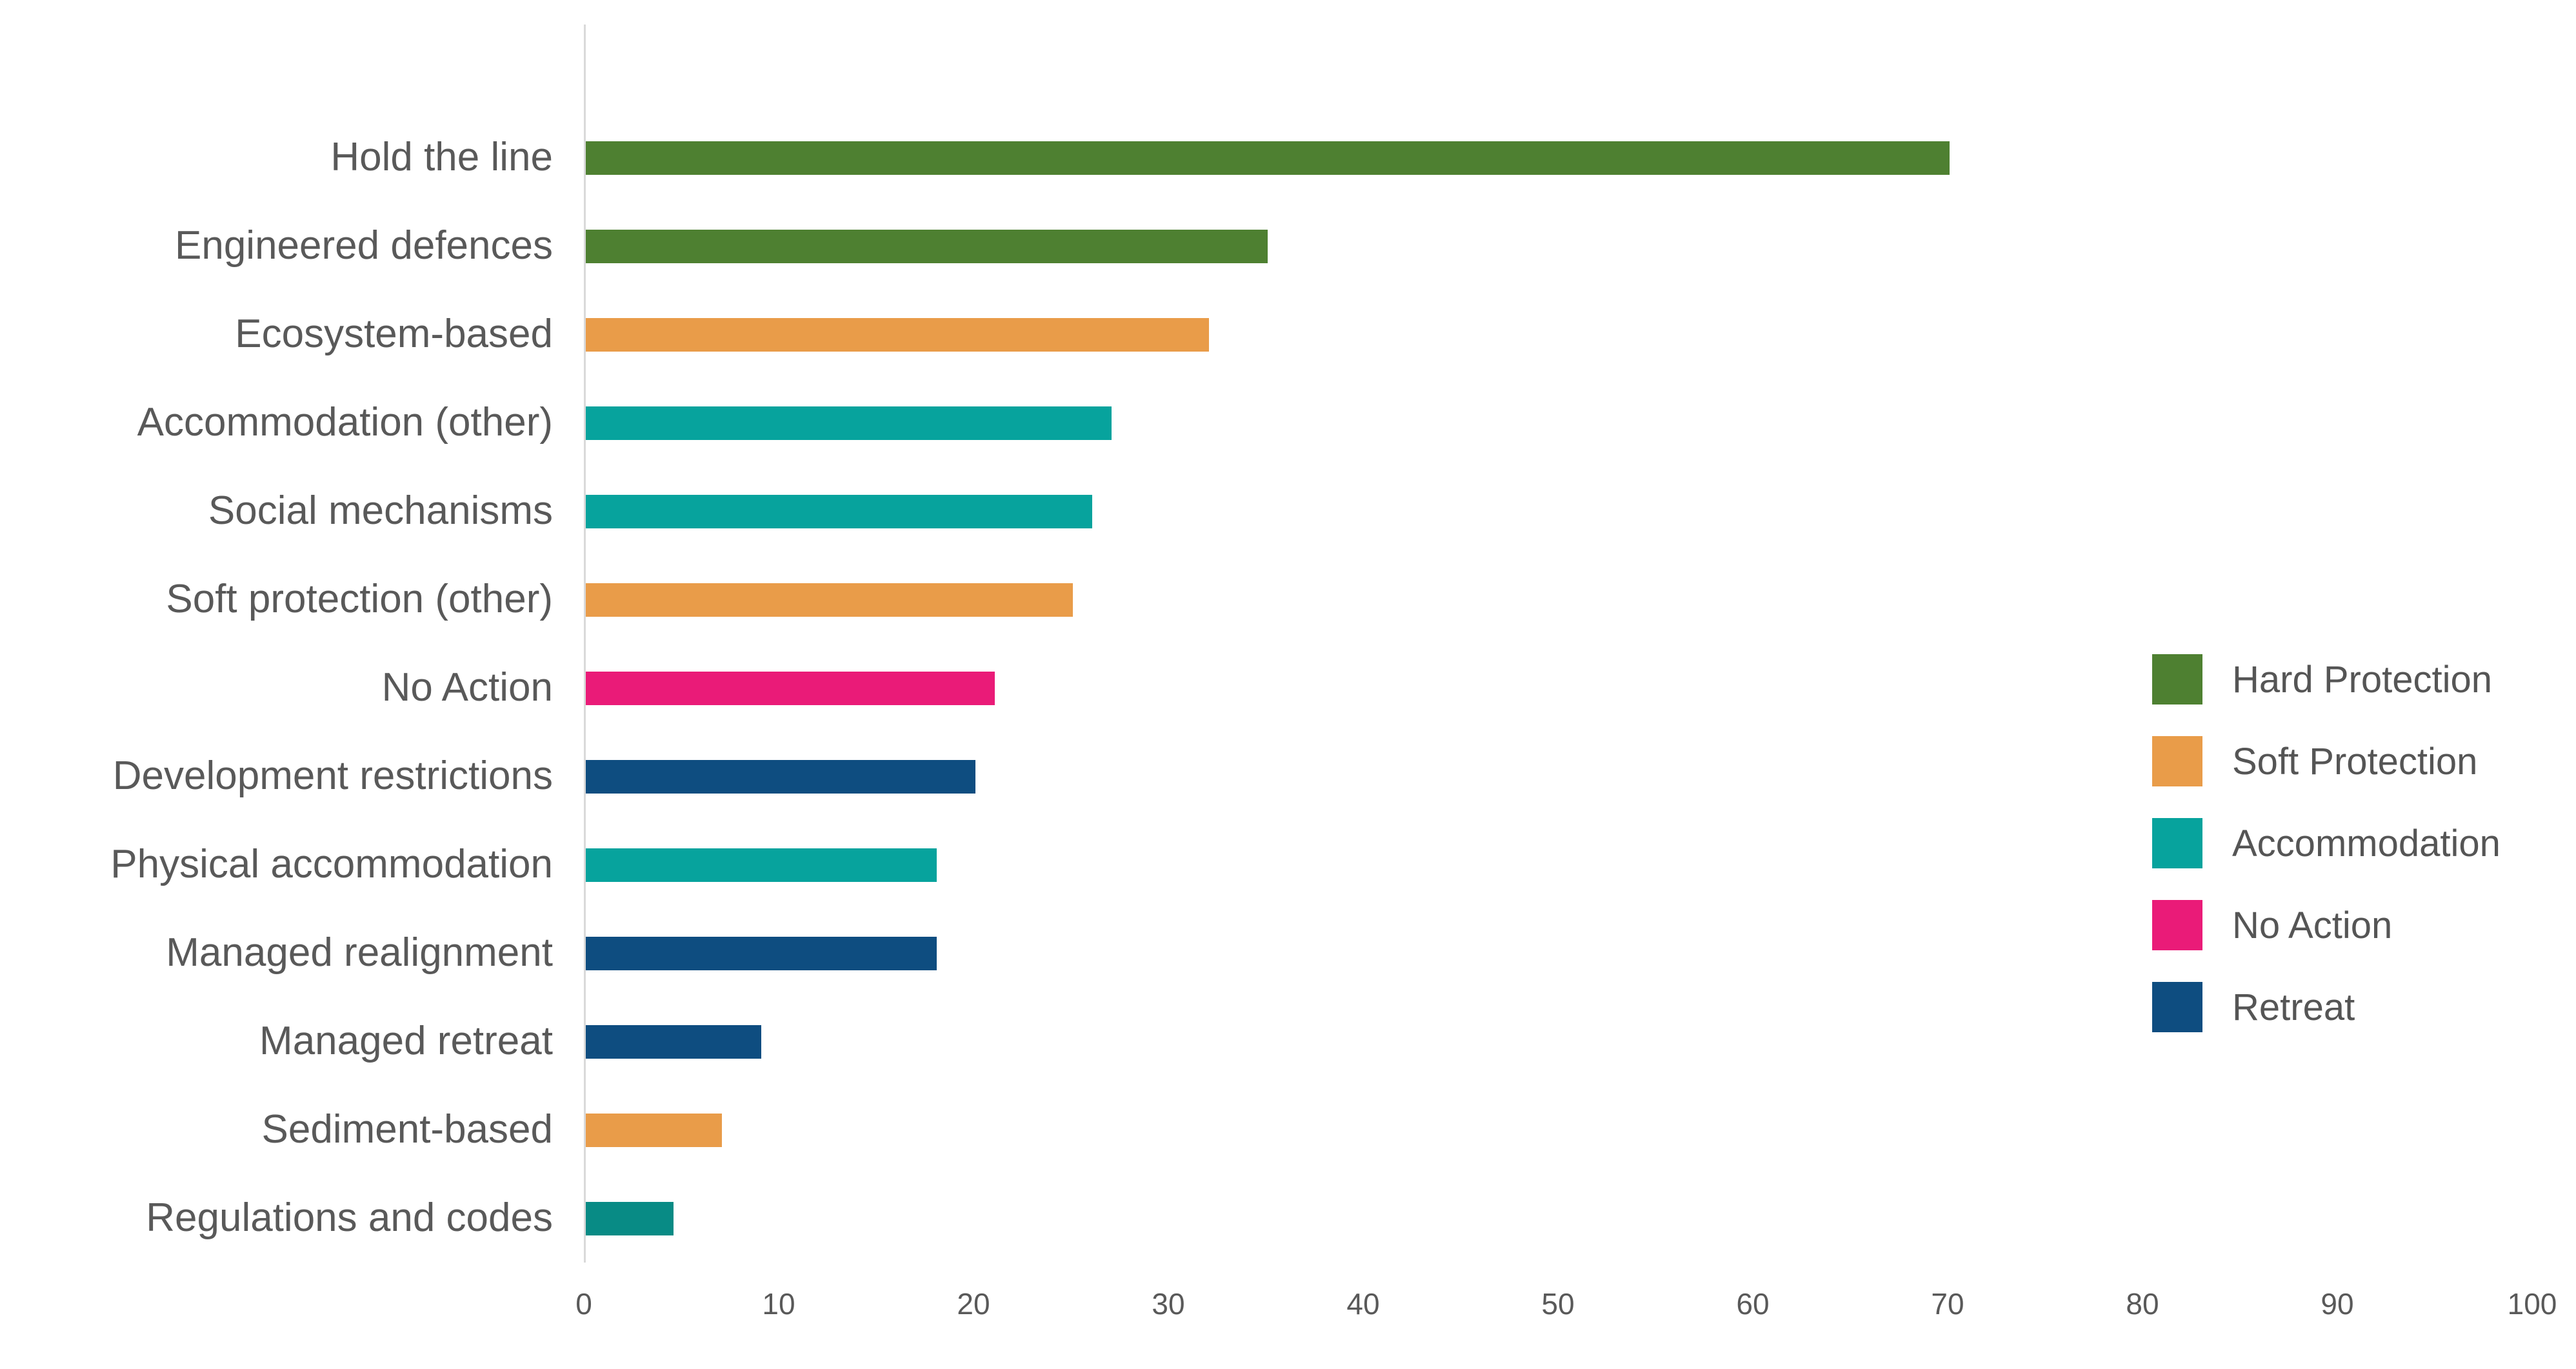 The width and height of the screenshot is (2576, 1369). I want to click on legend-label: No Action, so click(2312, 925).